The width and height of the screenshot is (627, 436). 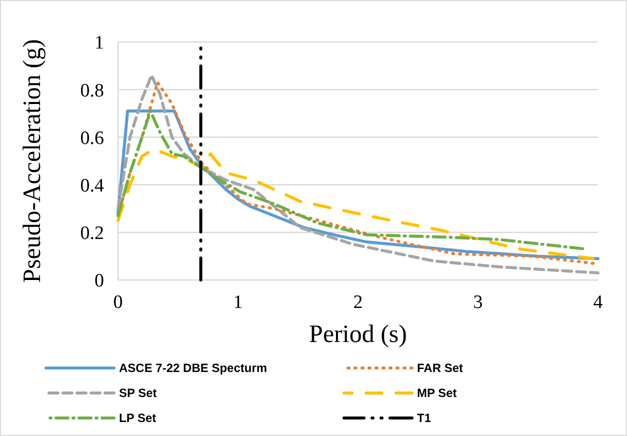 I want to click on y-tick-label: 0.2, so click(x=92, y=233).